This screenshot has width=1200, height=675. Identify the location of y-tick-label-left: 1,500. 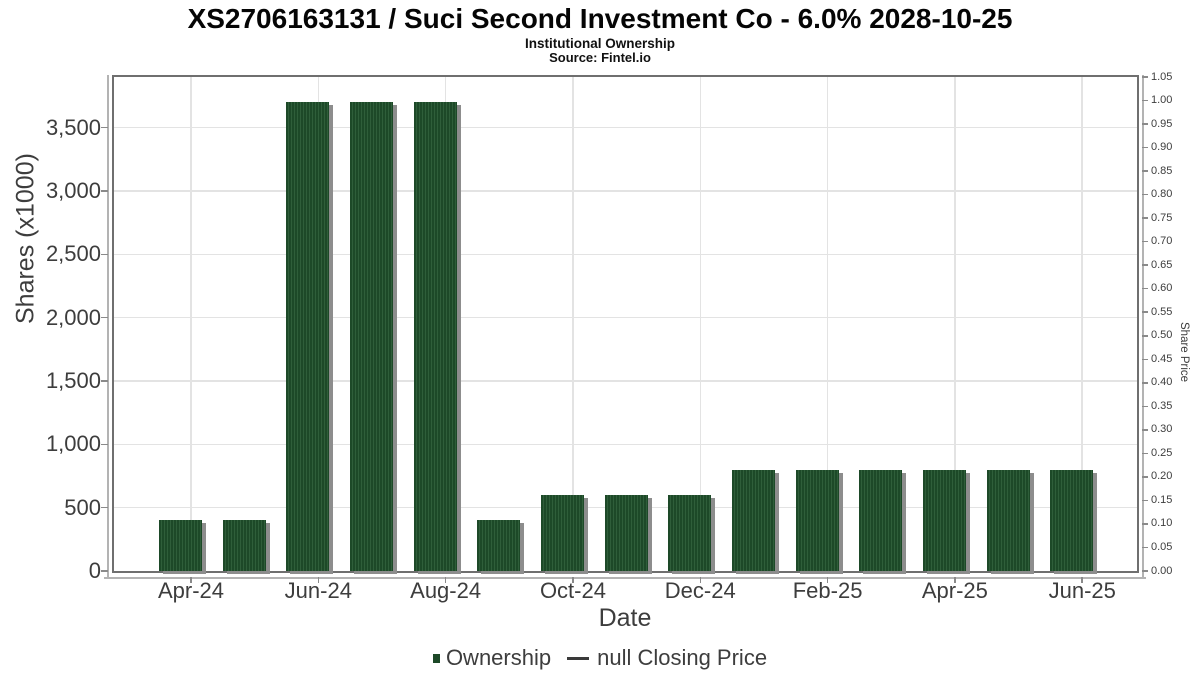
(73, 380).